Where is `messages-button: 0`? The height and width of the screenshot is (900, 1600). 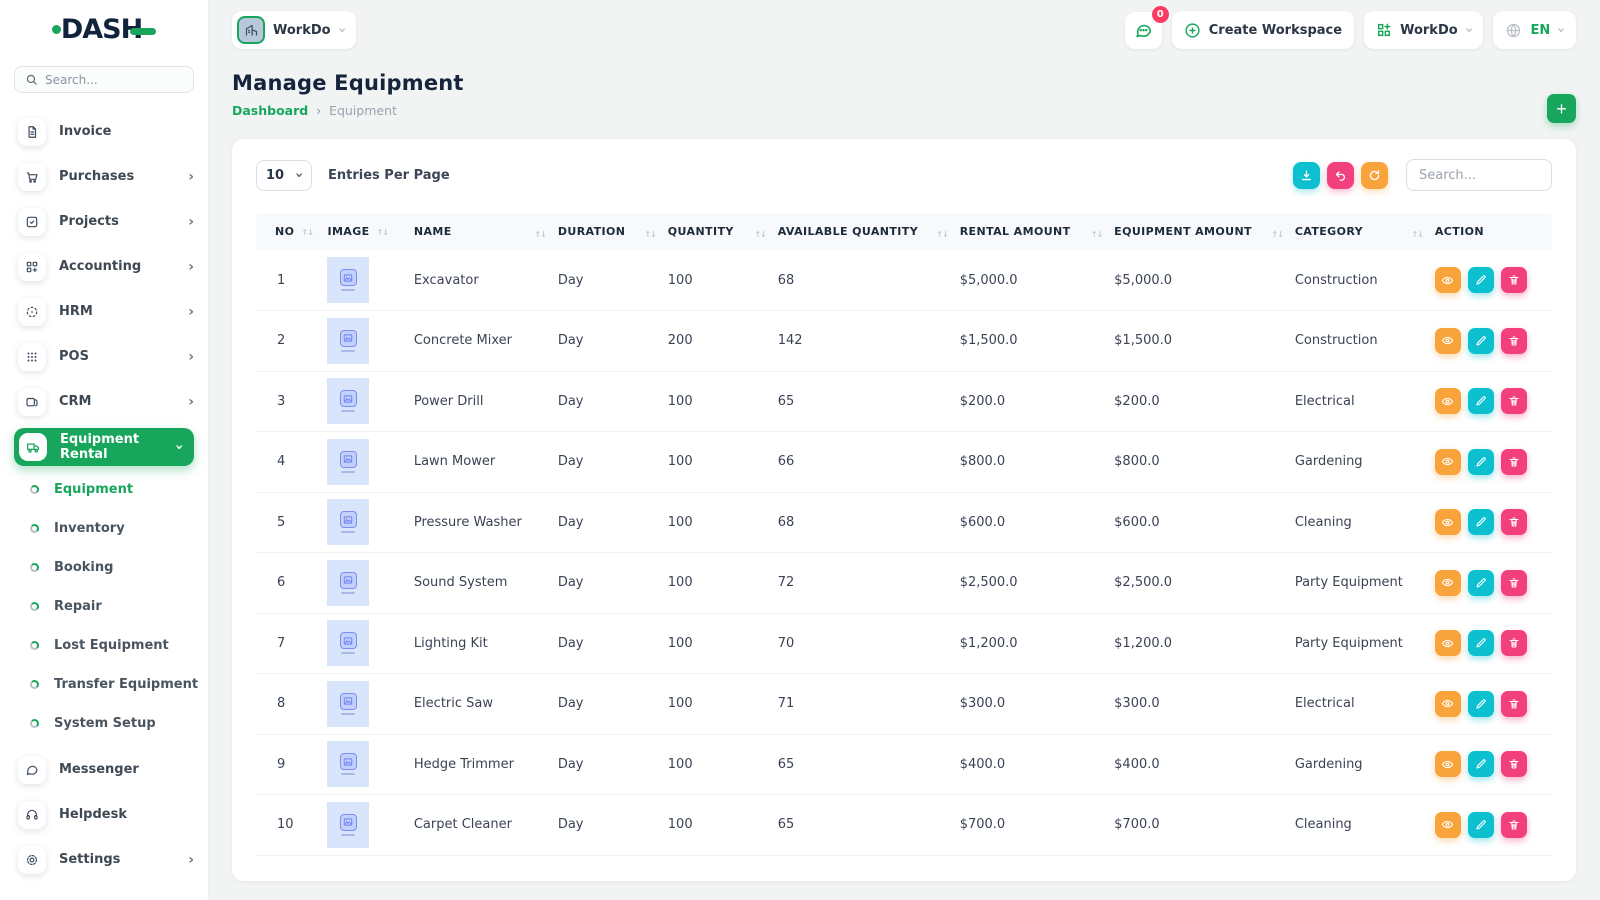
messages-button: 0 is located at coordinates (1146, 27).